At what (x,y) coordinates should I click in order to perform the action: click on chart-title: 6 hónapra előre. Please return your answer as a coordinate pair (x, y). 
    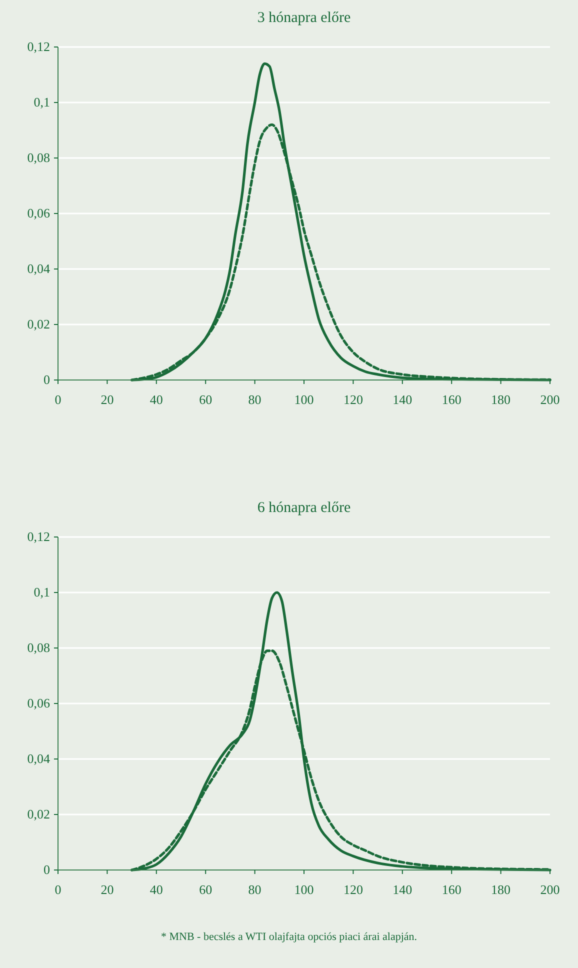
    Looking at the image, I should click on (304, 508).